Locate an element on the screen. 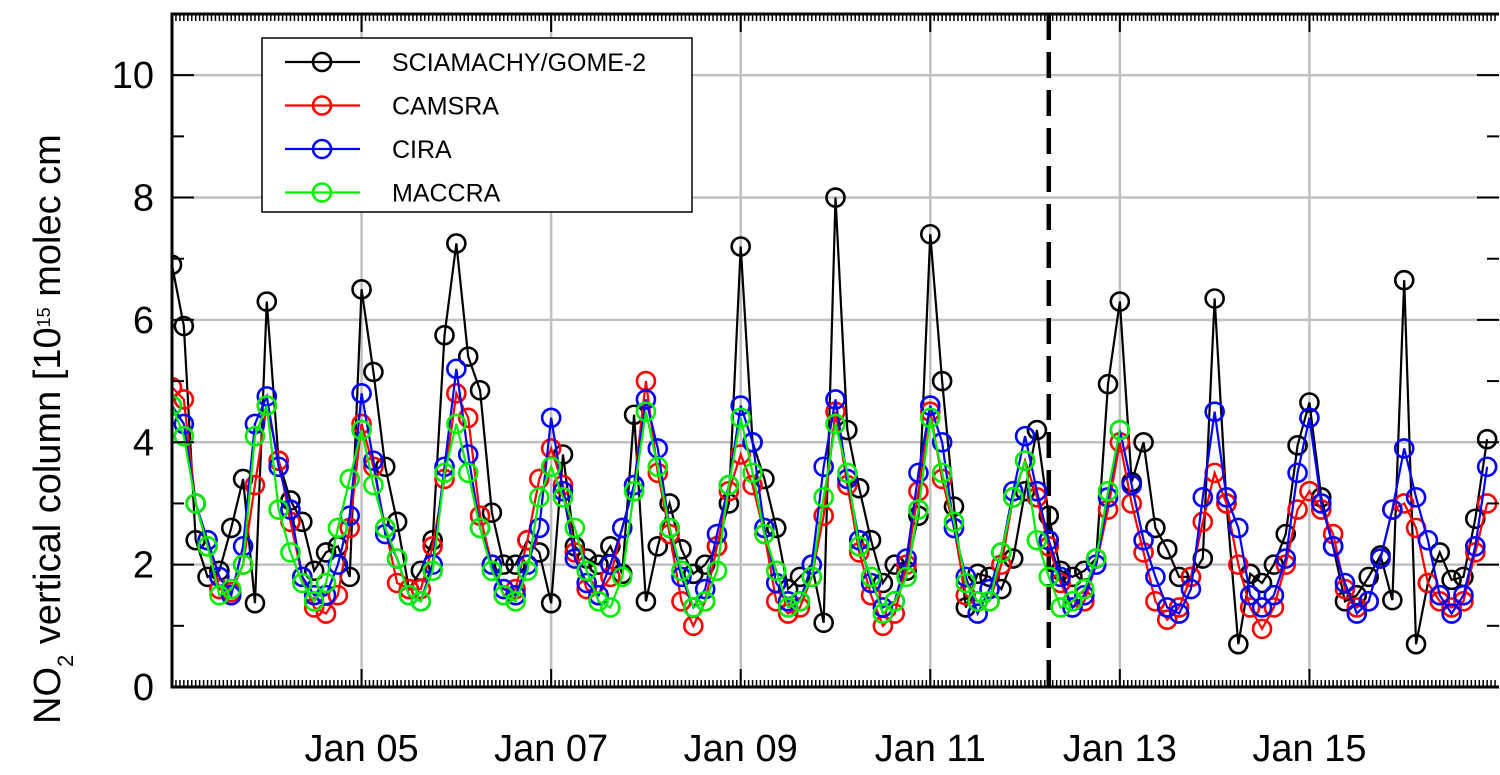 The image size is (1500, 775). x-tick-label: Jan 05 is located at coordinates (362, 749).